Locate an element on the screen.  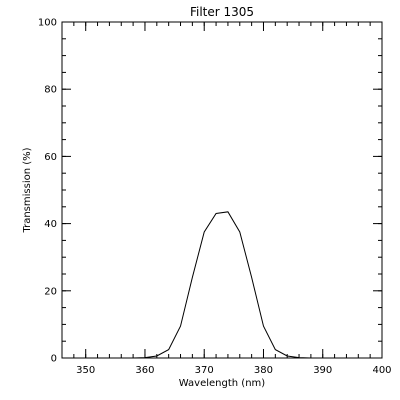
x-tick-label: 350 is located at coordinates (85, 370).